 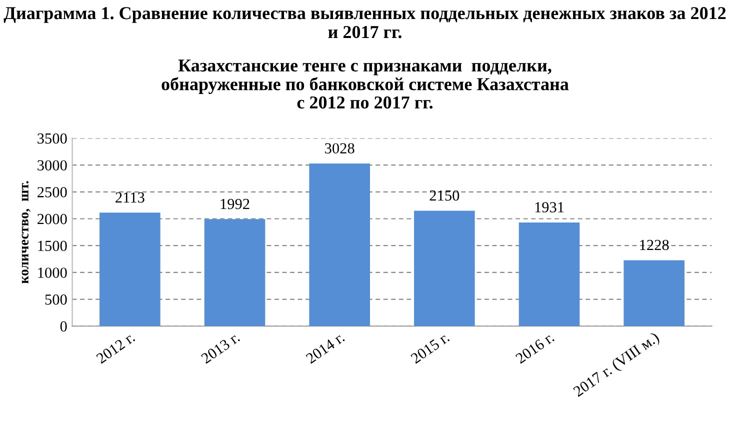 What do you see at coordinates (130, 197) in the screenshot?
I see `data-label: 2113` at bounding box center [130, 197].